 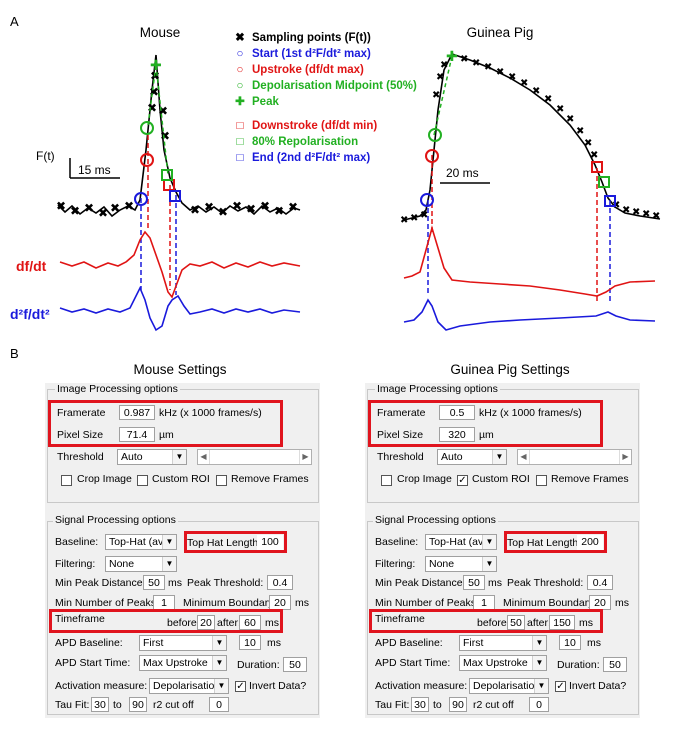 What do you see at coordinates (457, 434) in the screenshot?
I see `pixel-size-input: 320` at bounding box center [457, 434].